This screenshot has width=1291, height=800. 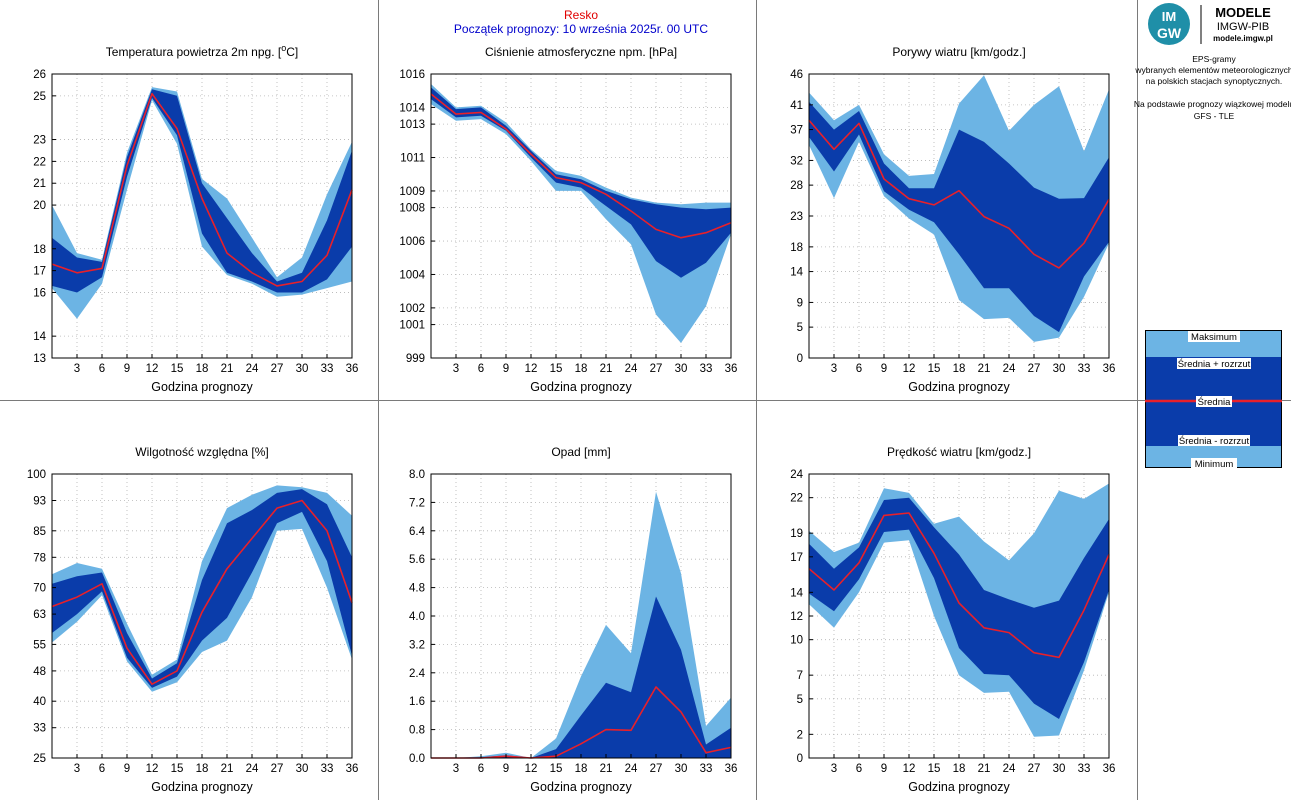 What do you see at coordinates (796, 641) in the screenshot?
I see `y-tick-label: 10` at bounding box center [796, 641].